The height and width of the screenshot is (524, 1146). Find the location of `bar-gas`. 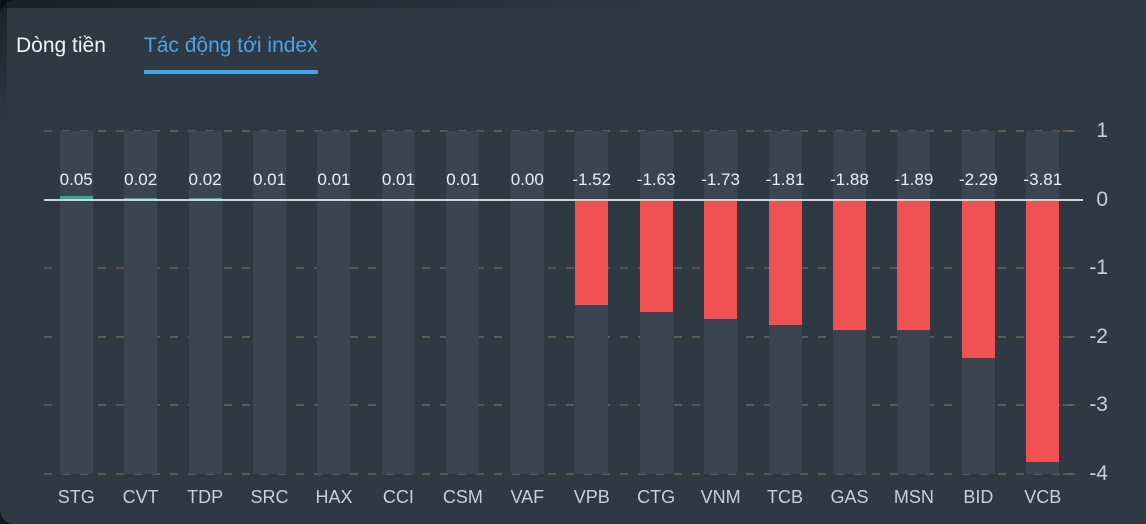

bar-gas is located at coordinates (849, 265).